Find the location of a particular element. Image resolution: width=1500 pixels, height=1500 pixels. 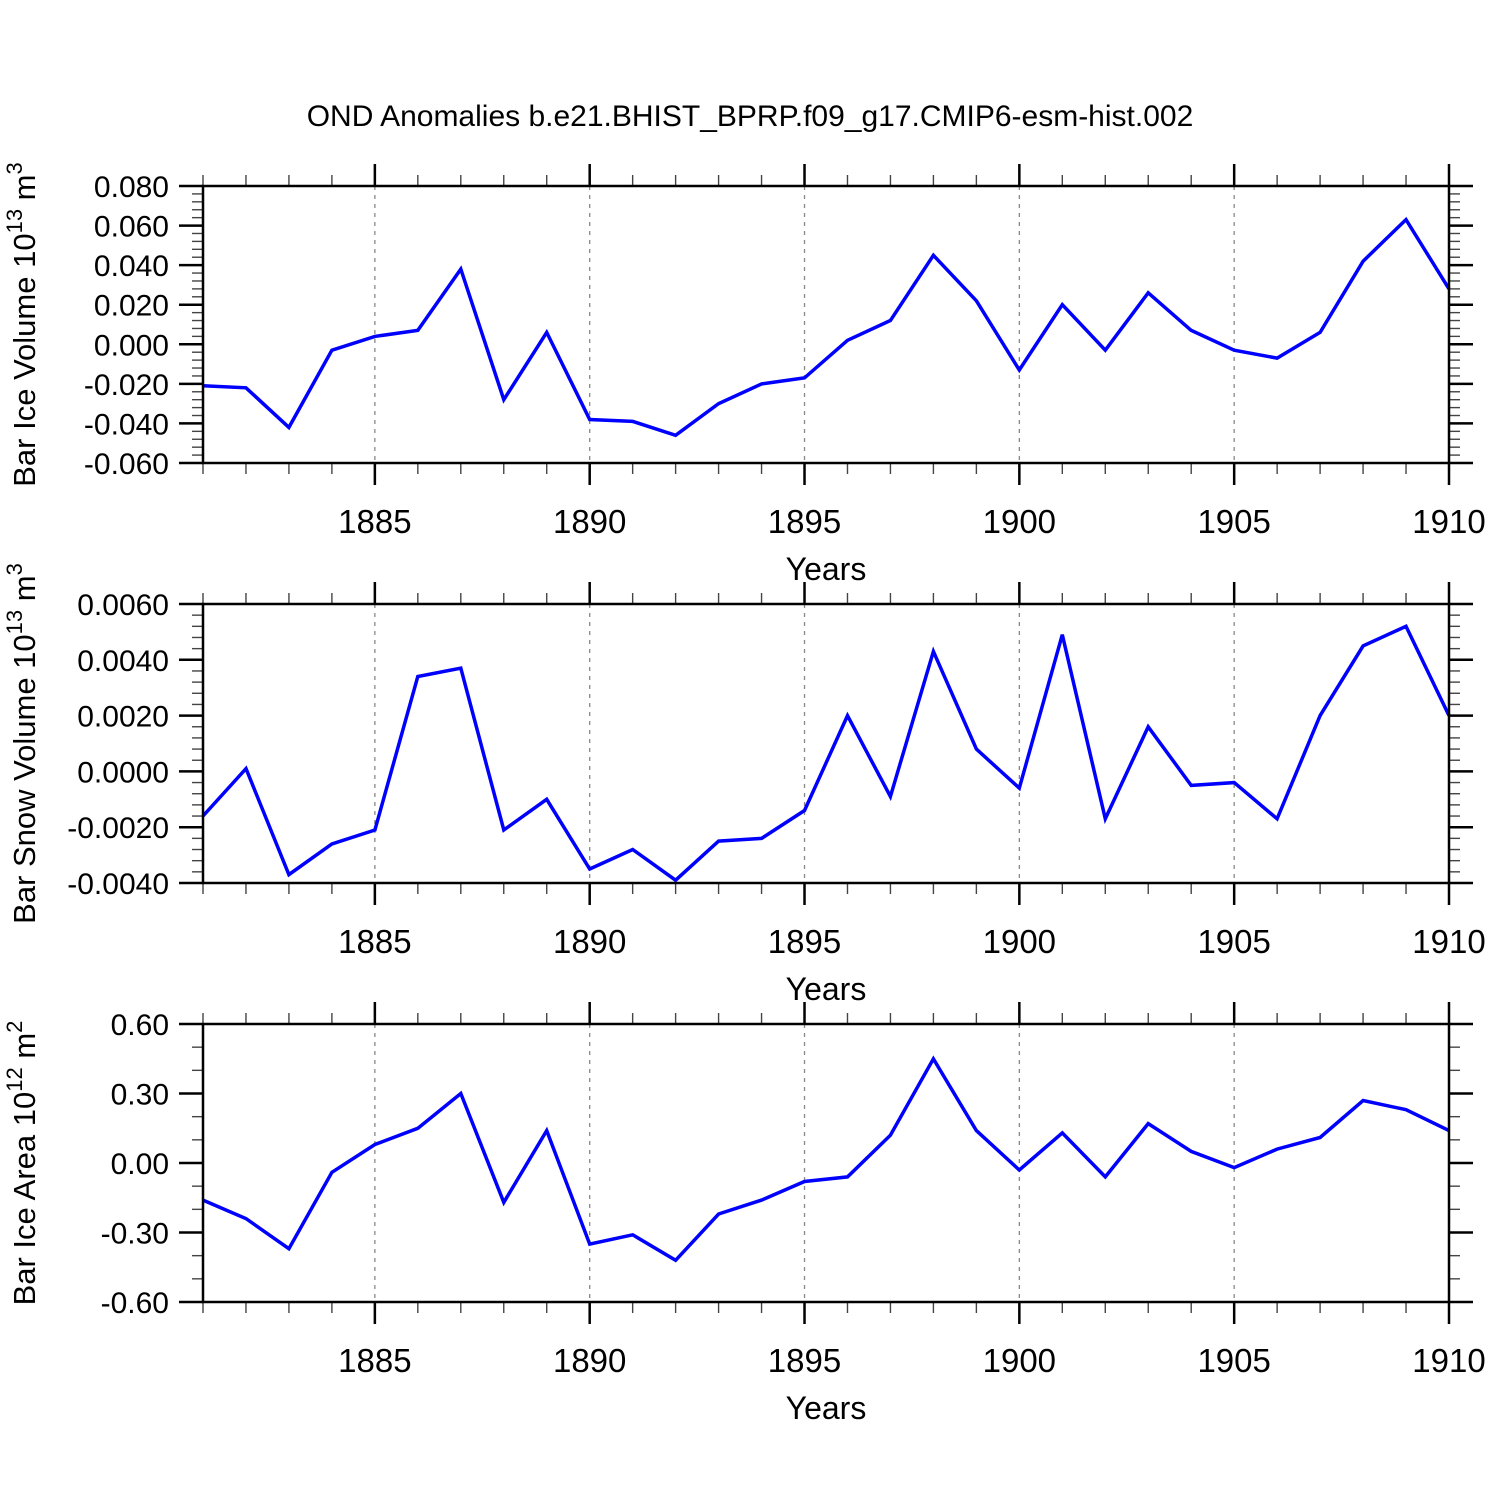

data-line-bar-snow-volume is located at coordinates (826, 753).